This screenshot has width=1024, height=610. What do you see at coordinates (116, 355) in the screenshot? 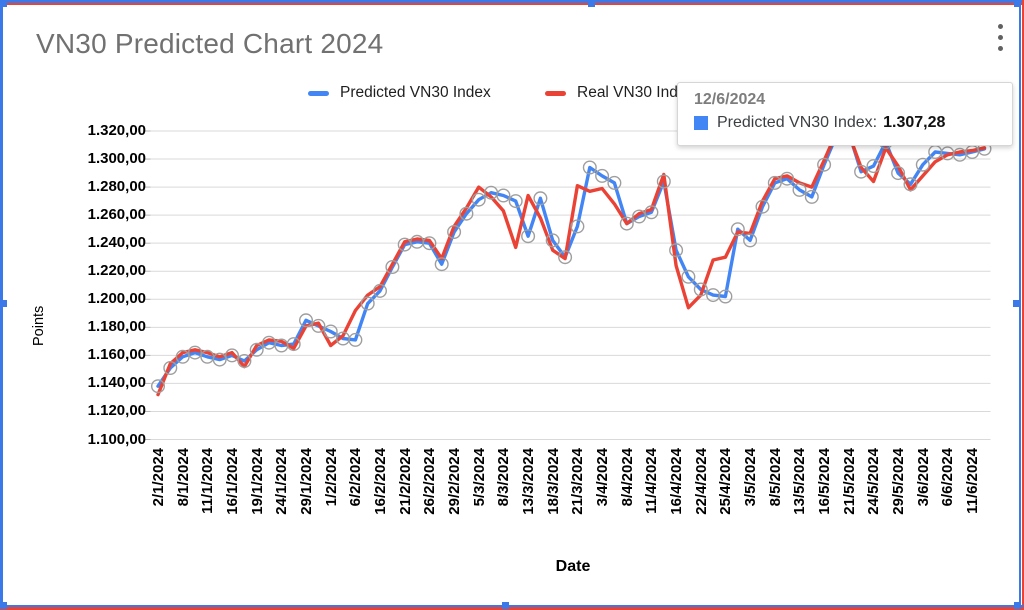
I see `y-axis-tick-label: 1.160,00` at bounding box center [116, 355].